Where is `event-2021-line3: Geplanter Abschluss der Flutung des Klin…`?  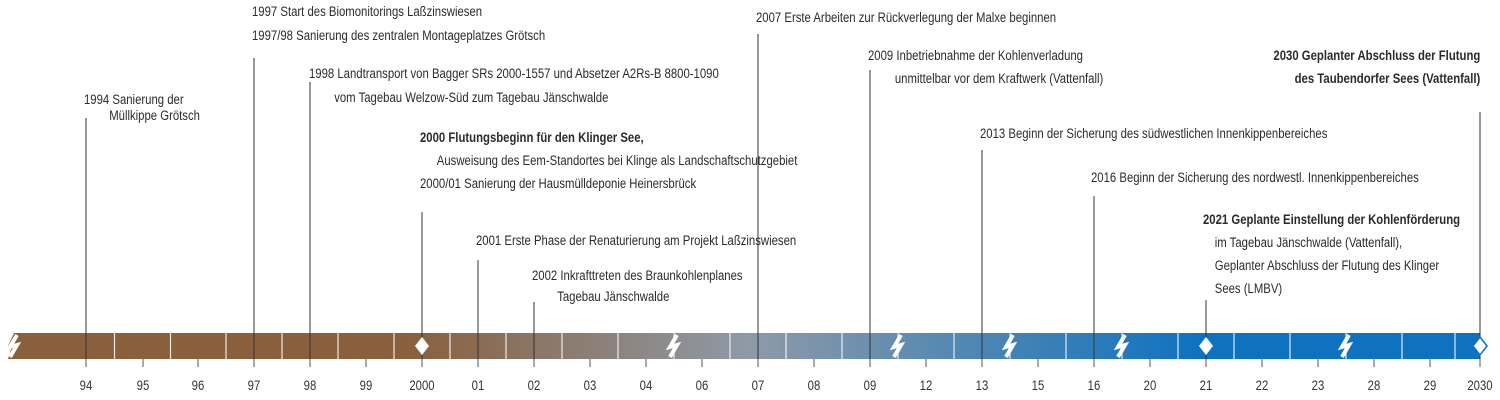 event-2021-line3: Geplanter Abschluss der Flutung des Klin… is located at coordinates (1327, 265).